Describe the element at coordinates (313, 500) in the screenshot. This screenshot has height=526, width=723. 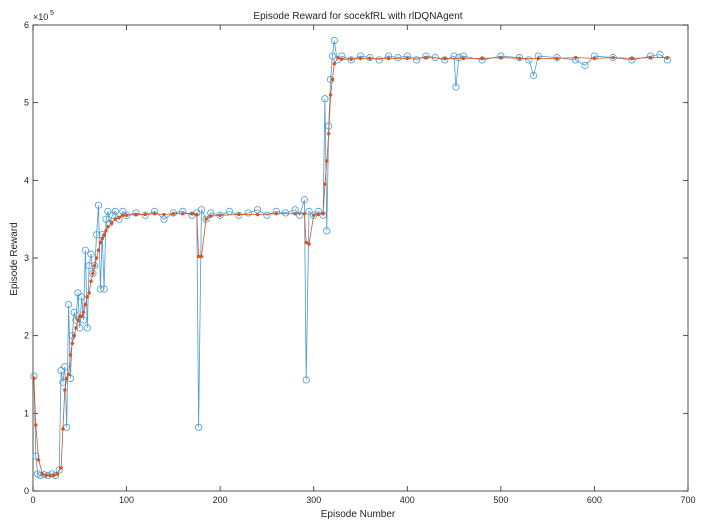
I see `x-tick-label: 300` at that location.